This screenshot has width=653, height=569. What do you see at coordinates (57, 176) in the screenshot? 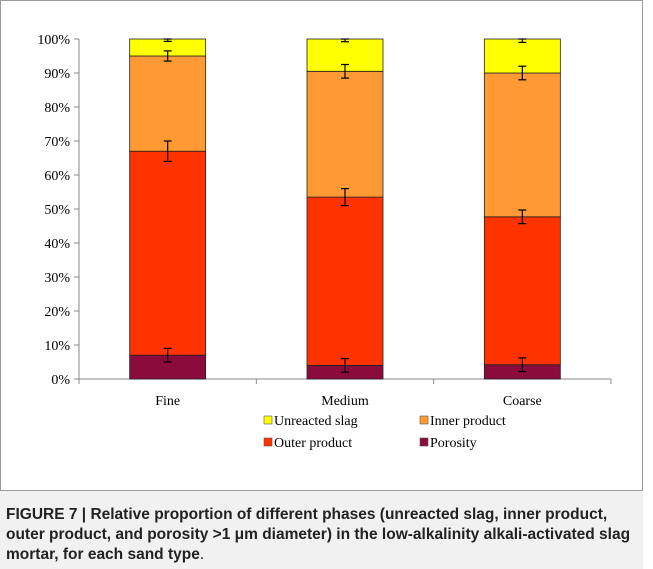
I see `y-tick-label: 60%` at bounding box center [57, 176].